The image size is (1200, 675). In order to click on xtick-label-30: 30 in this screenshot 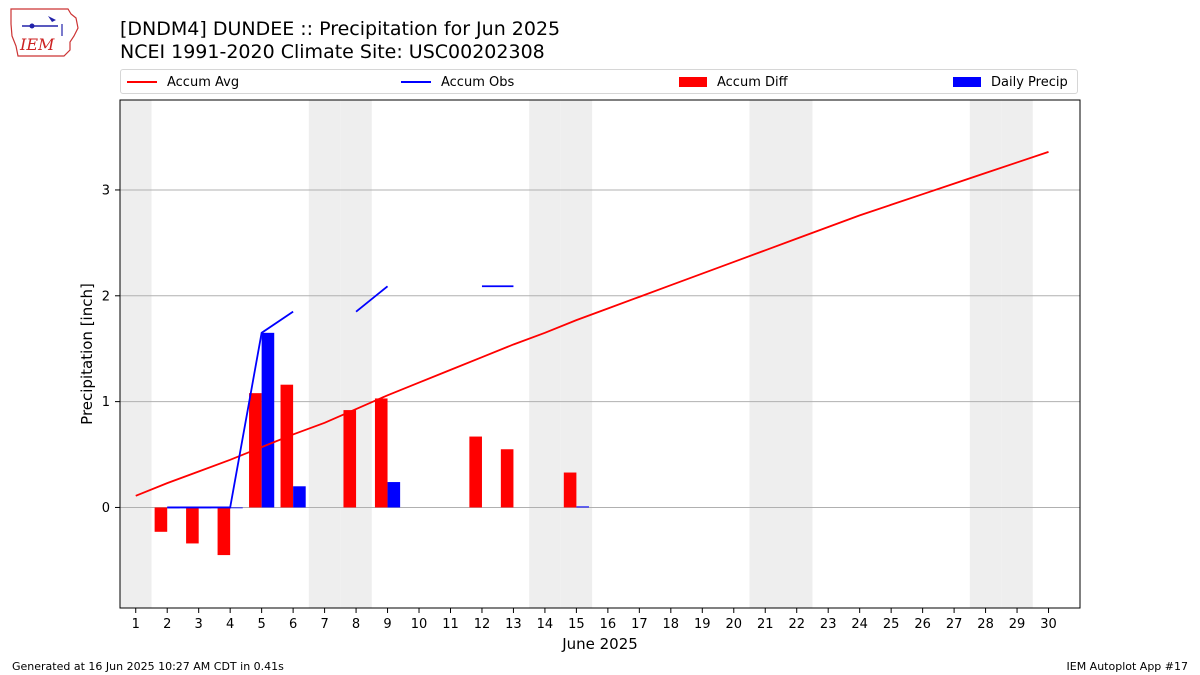, I will do `click(1048, 624)`.